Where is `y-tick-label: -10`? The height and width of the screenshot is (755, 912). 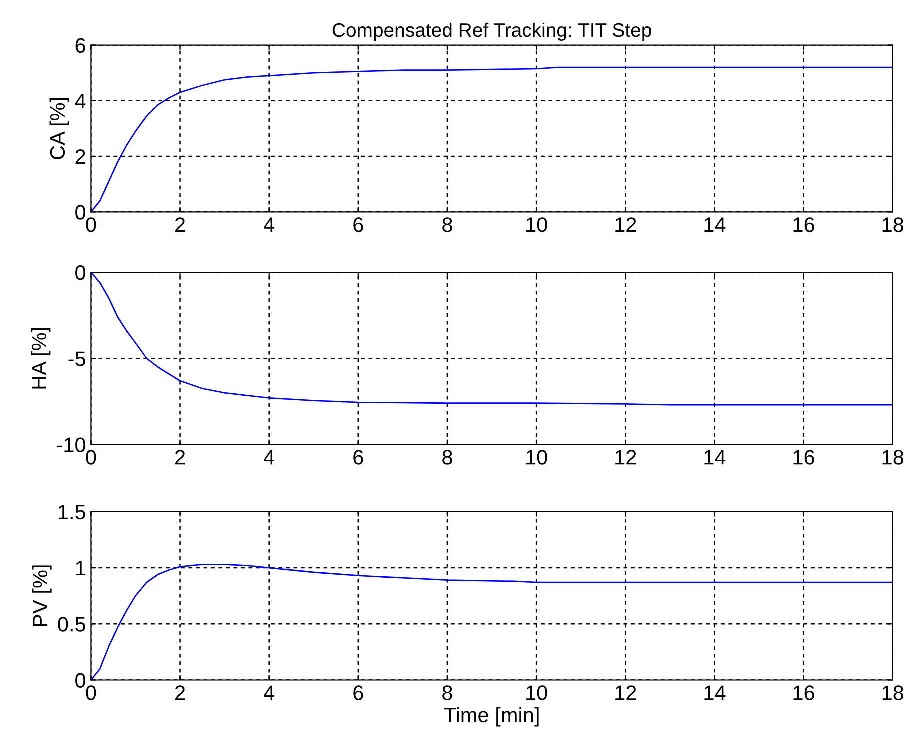 y-tick-label: -10 is located at coordinates (71, 445).